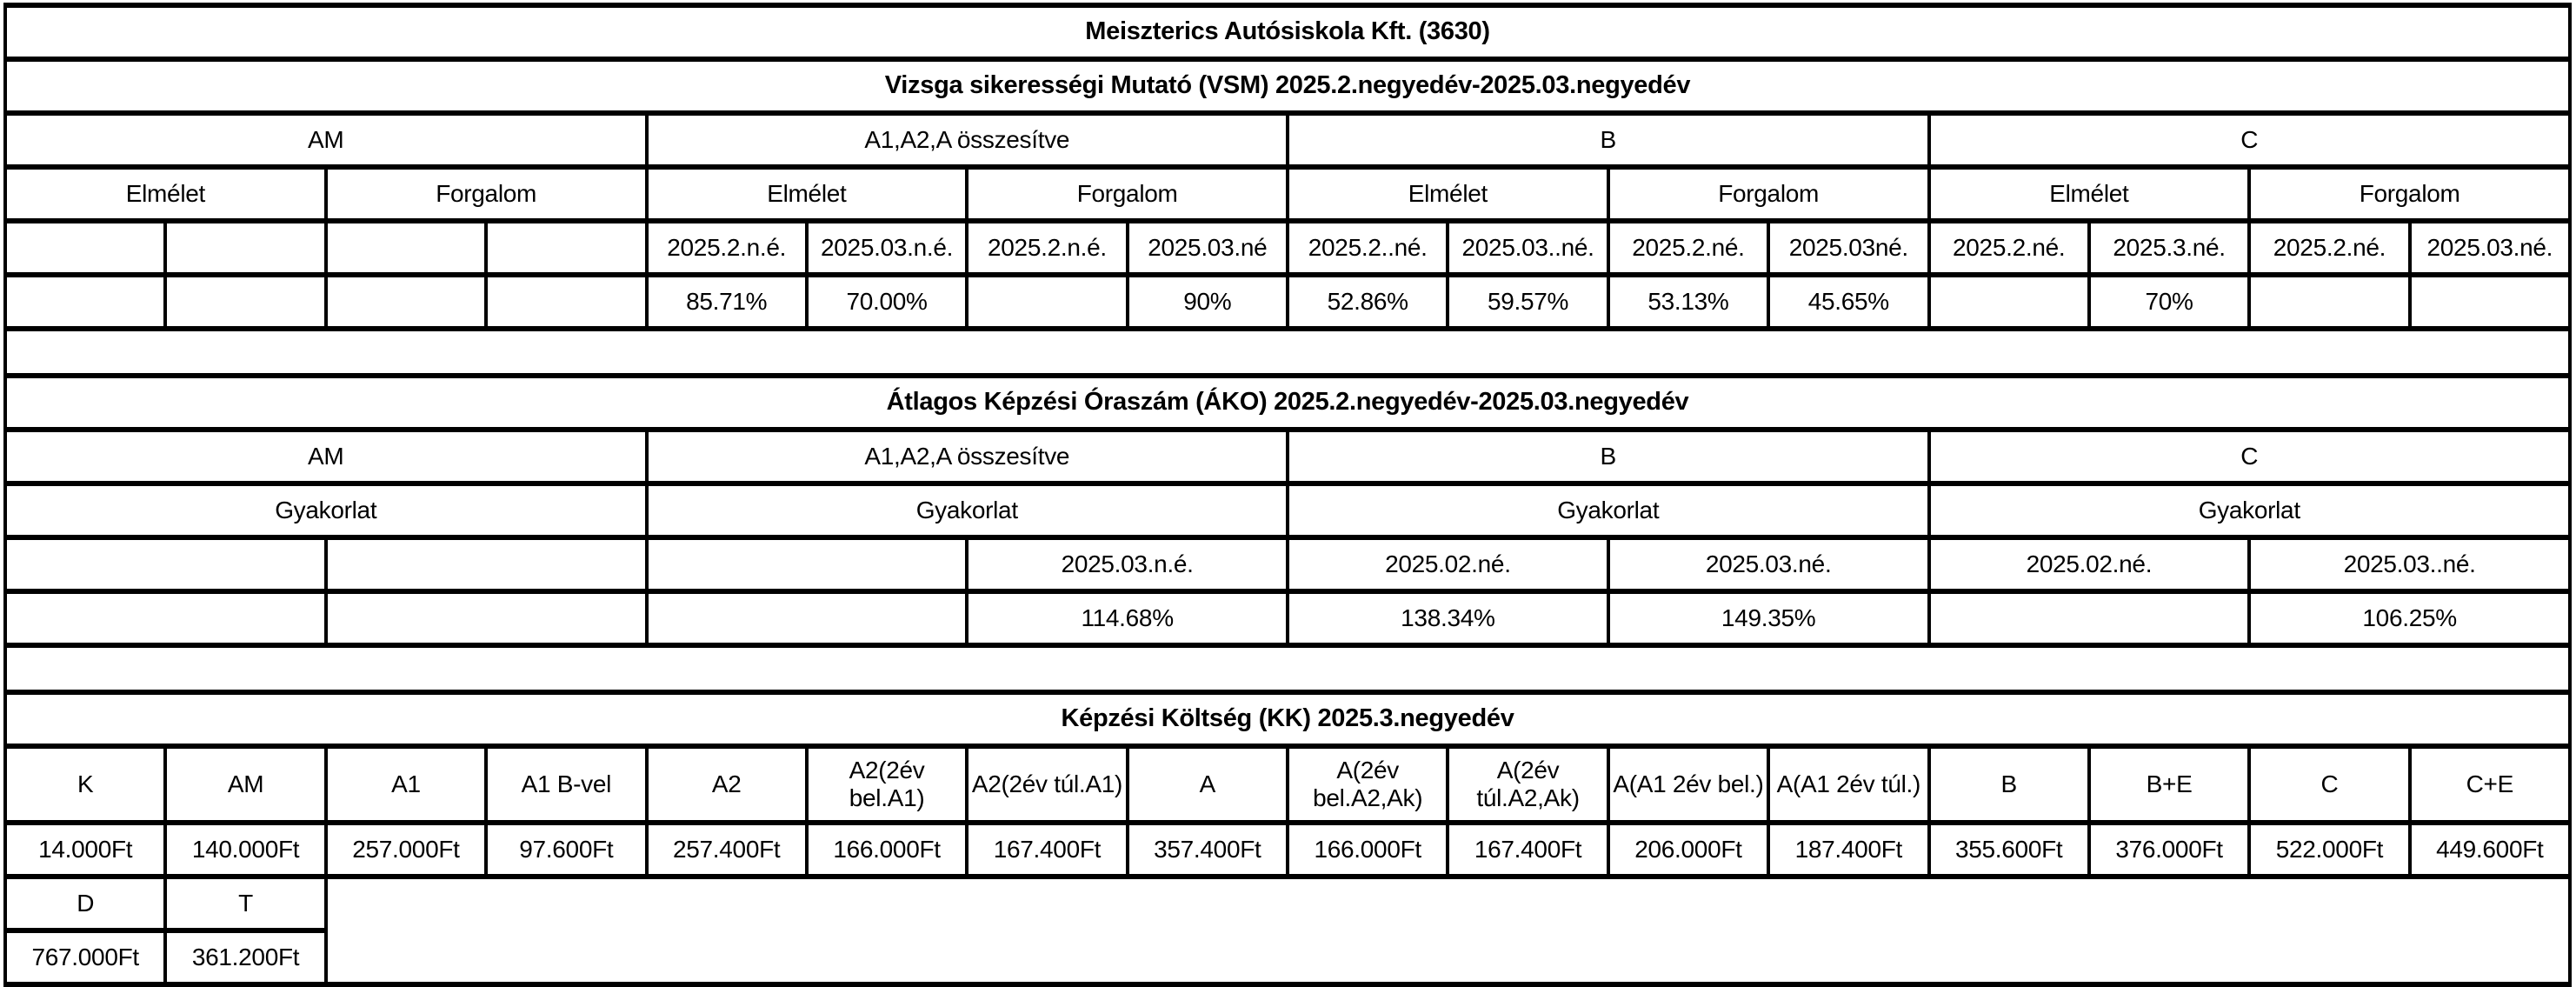  Describe the element at coordinates (1849, 248) in the screenshot. I see `vsm-period-header: 2025.03né.` at that location.